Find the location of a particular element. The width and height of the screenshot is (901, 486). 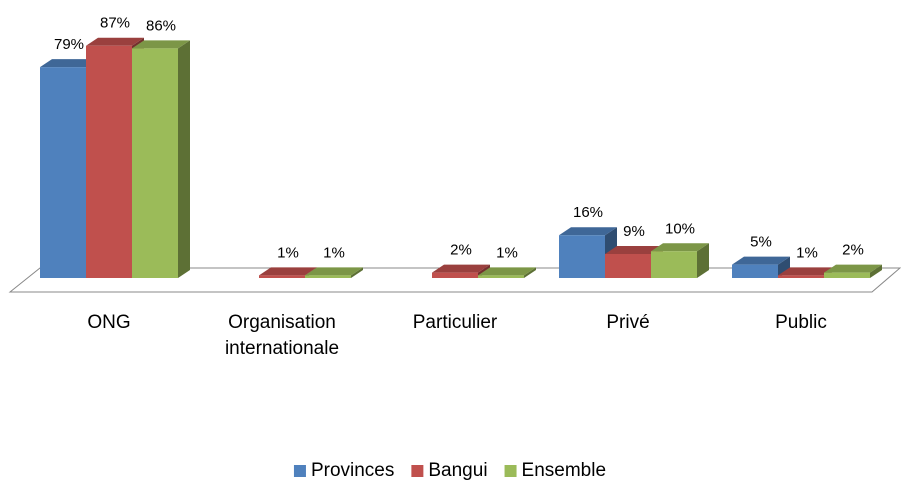

x-tick-label: Public is located at coordinates (801, 322).